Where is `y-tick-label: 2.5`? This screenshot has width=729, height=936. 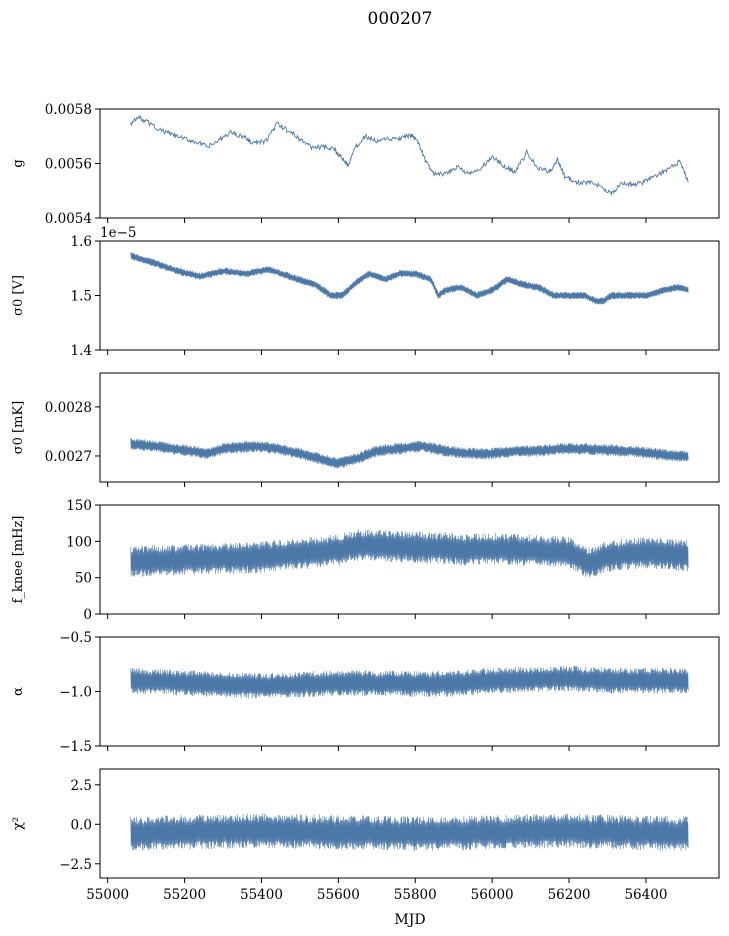 y-tick-label: 2.5 is located at coordinates (81, 786).